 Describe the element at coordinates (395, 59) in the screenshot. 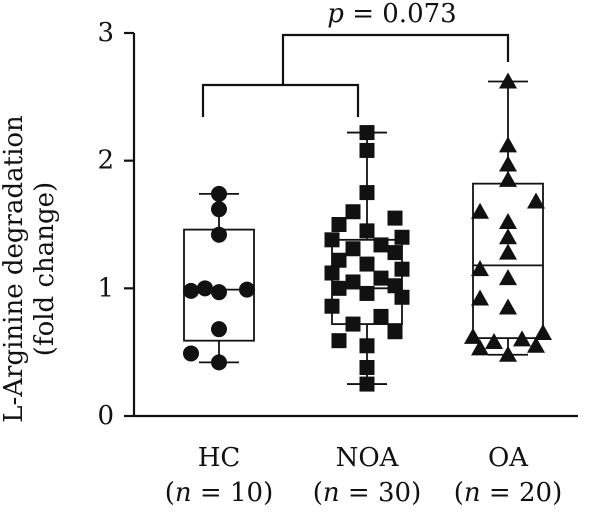

I see `bracket-to-oa` at that location.